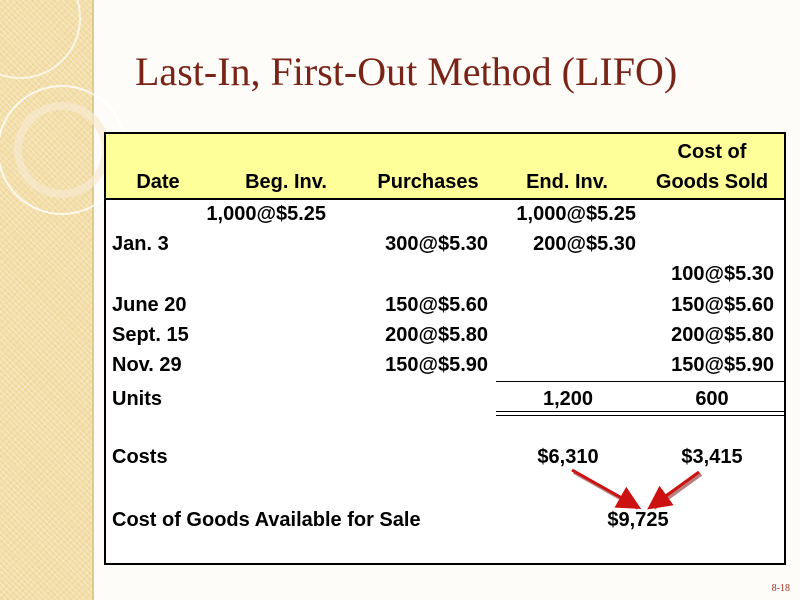 The width and height of the screenshot is (800, 600). Describe the element at coordinates (576, 214) in the screenshot. I see `row0-end-inv: 1,000@$5.25` at that location.